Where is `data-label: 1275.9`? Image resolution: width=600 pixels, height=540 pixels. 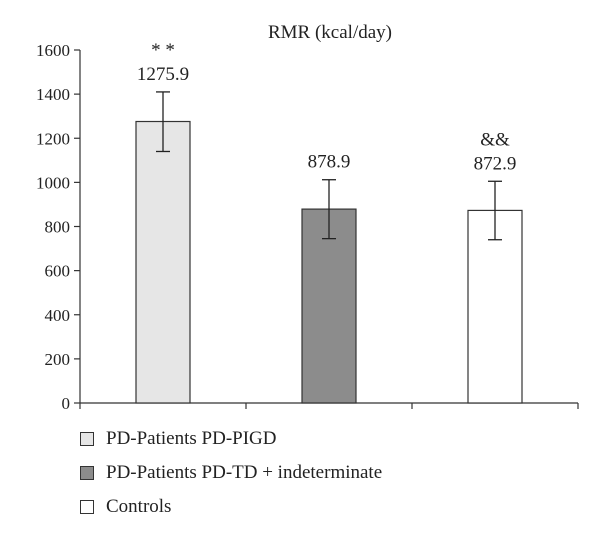 data-label: 1275.9 is located at coordinates (163, 74).